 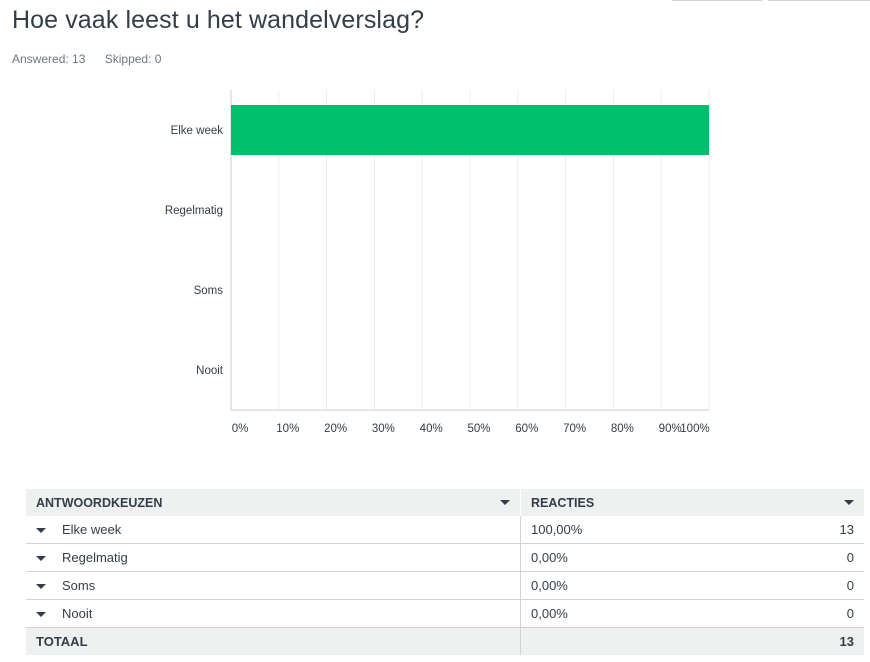 What do you see at coordinates (133, 59) in the screenshot?
I see `skipped-count: Skipped: 0` at bounding box center [133, 59].